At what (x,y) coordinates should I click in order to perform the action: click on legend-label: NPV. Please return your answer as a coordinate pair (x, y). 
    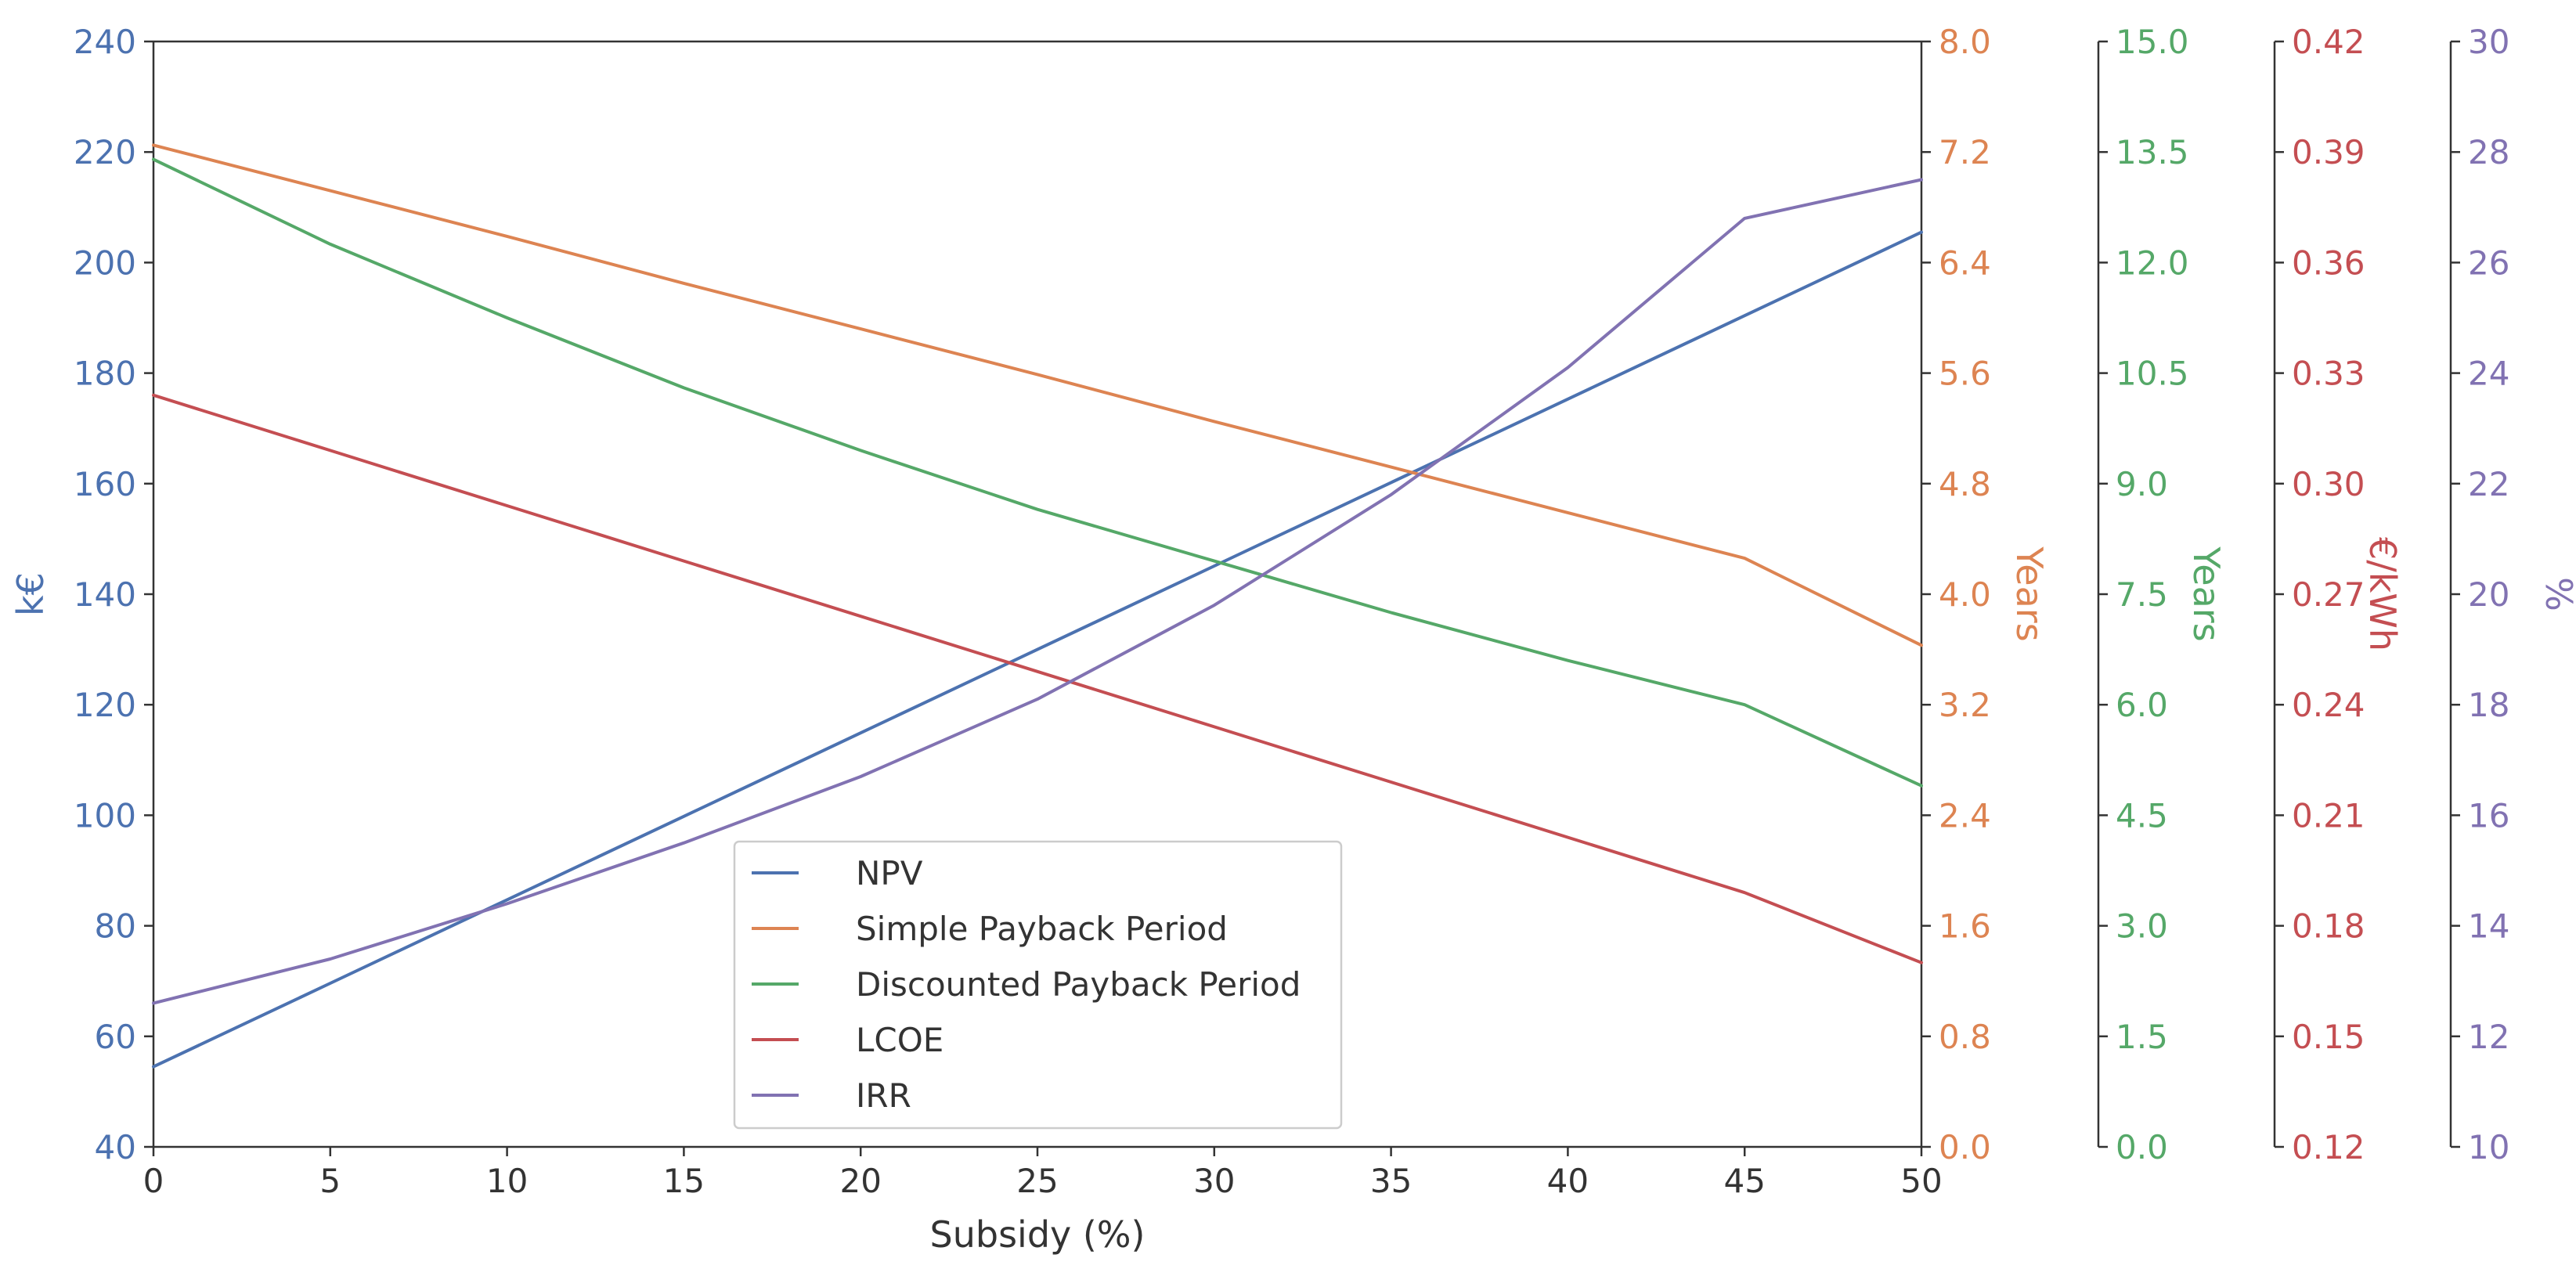
    Looking at the image, I should click on (890, 873).